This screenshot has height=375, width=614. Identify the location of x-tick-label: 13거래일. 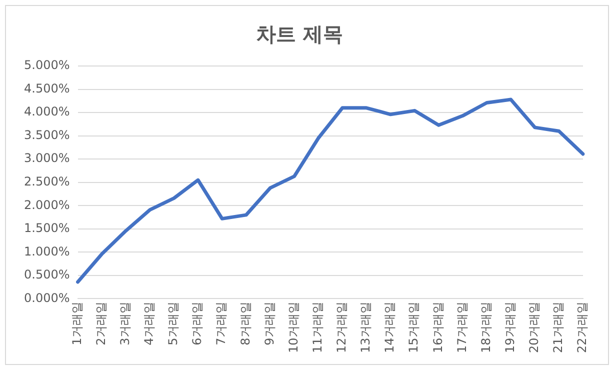
(365, 328).